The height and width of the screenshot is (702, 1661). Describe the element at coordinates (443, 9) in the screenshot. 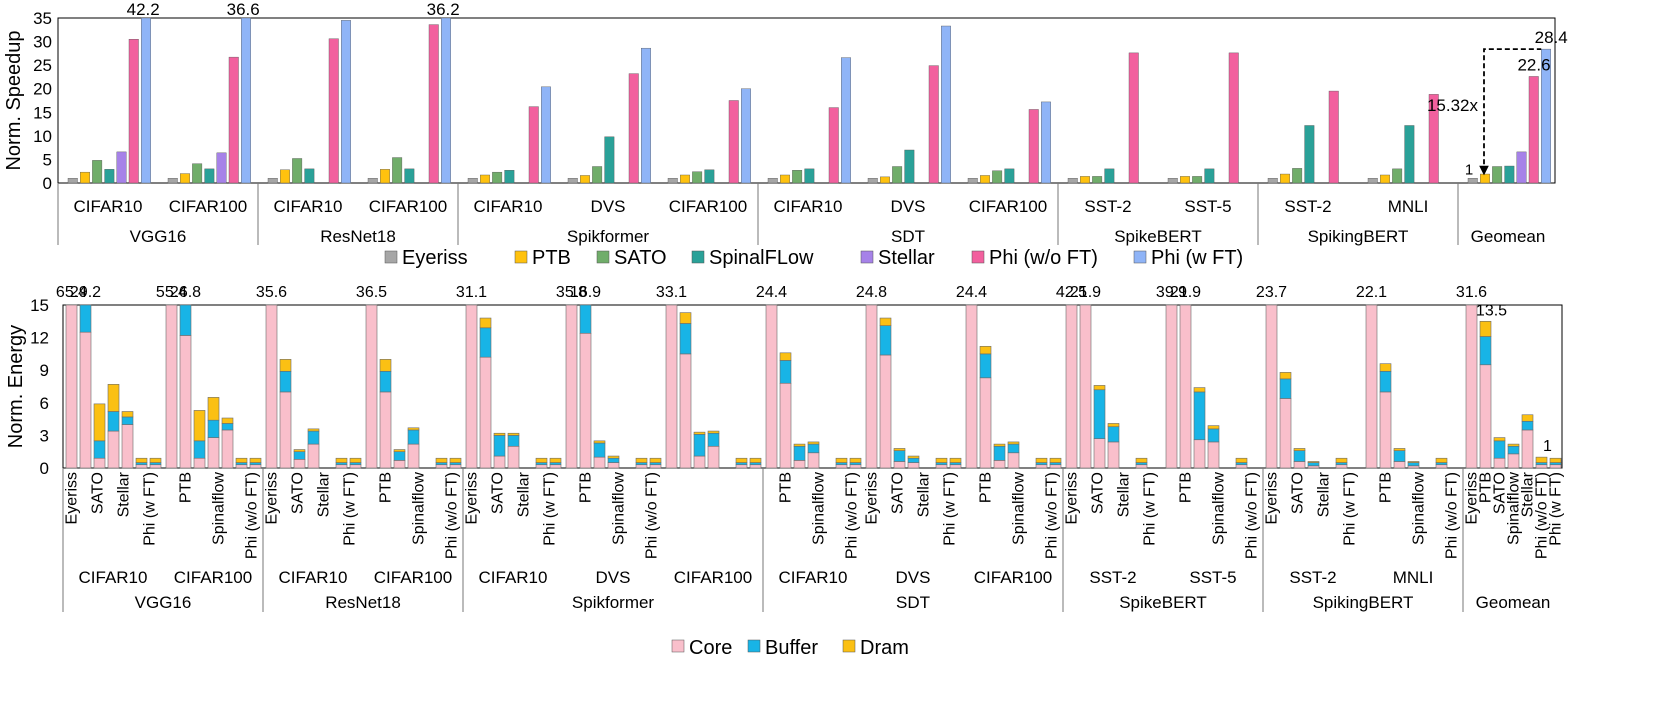

I see `speedup-bar-value-label: 36.2` at that location.